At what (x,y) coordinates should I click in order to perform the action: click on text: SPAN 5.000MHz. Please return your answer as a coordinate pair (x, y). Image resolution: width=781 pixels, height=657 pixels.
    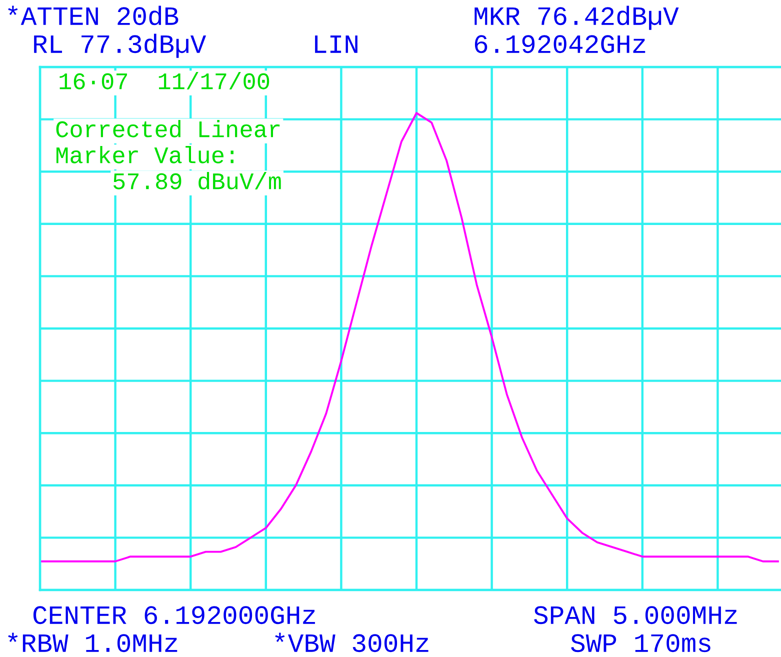
    Looking at the image, I should click on (635, 615).